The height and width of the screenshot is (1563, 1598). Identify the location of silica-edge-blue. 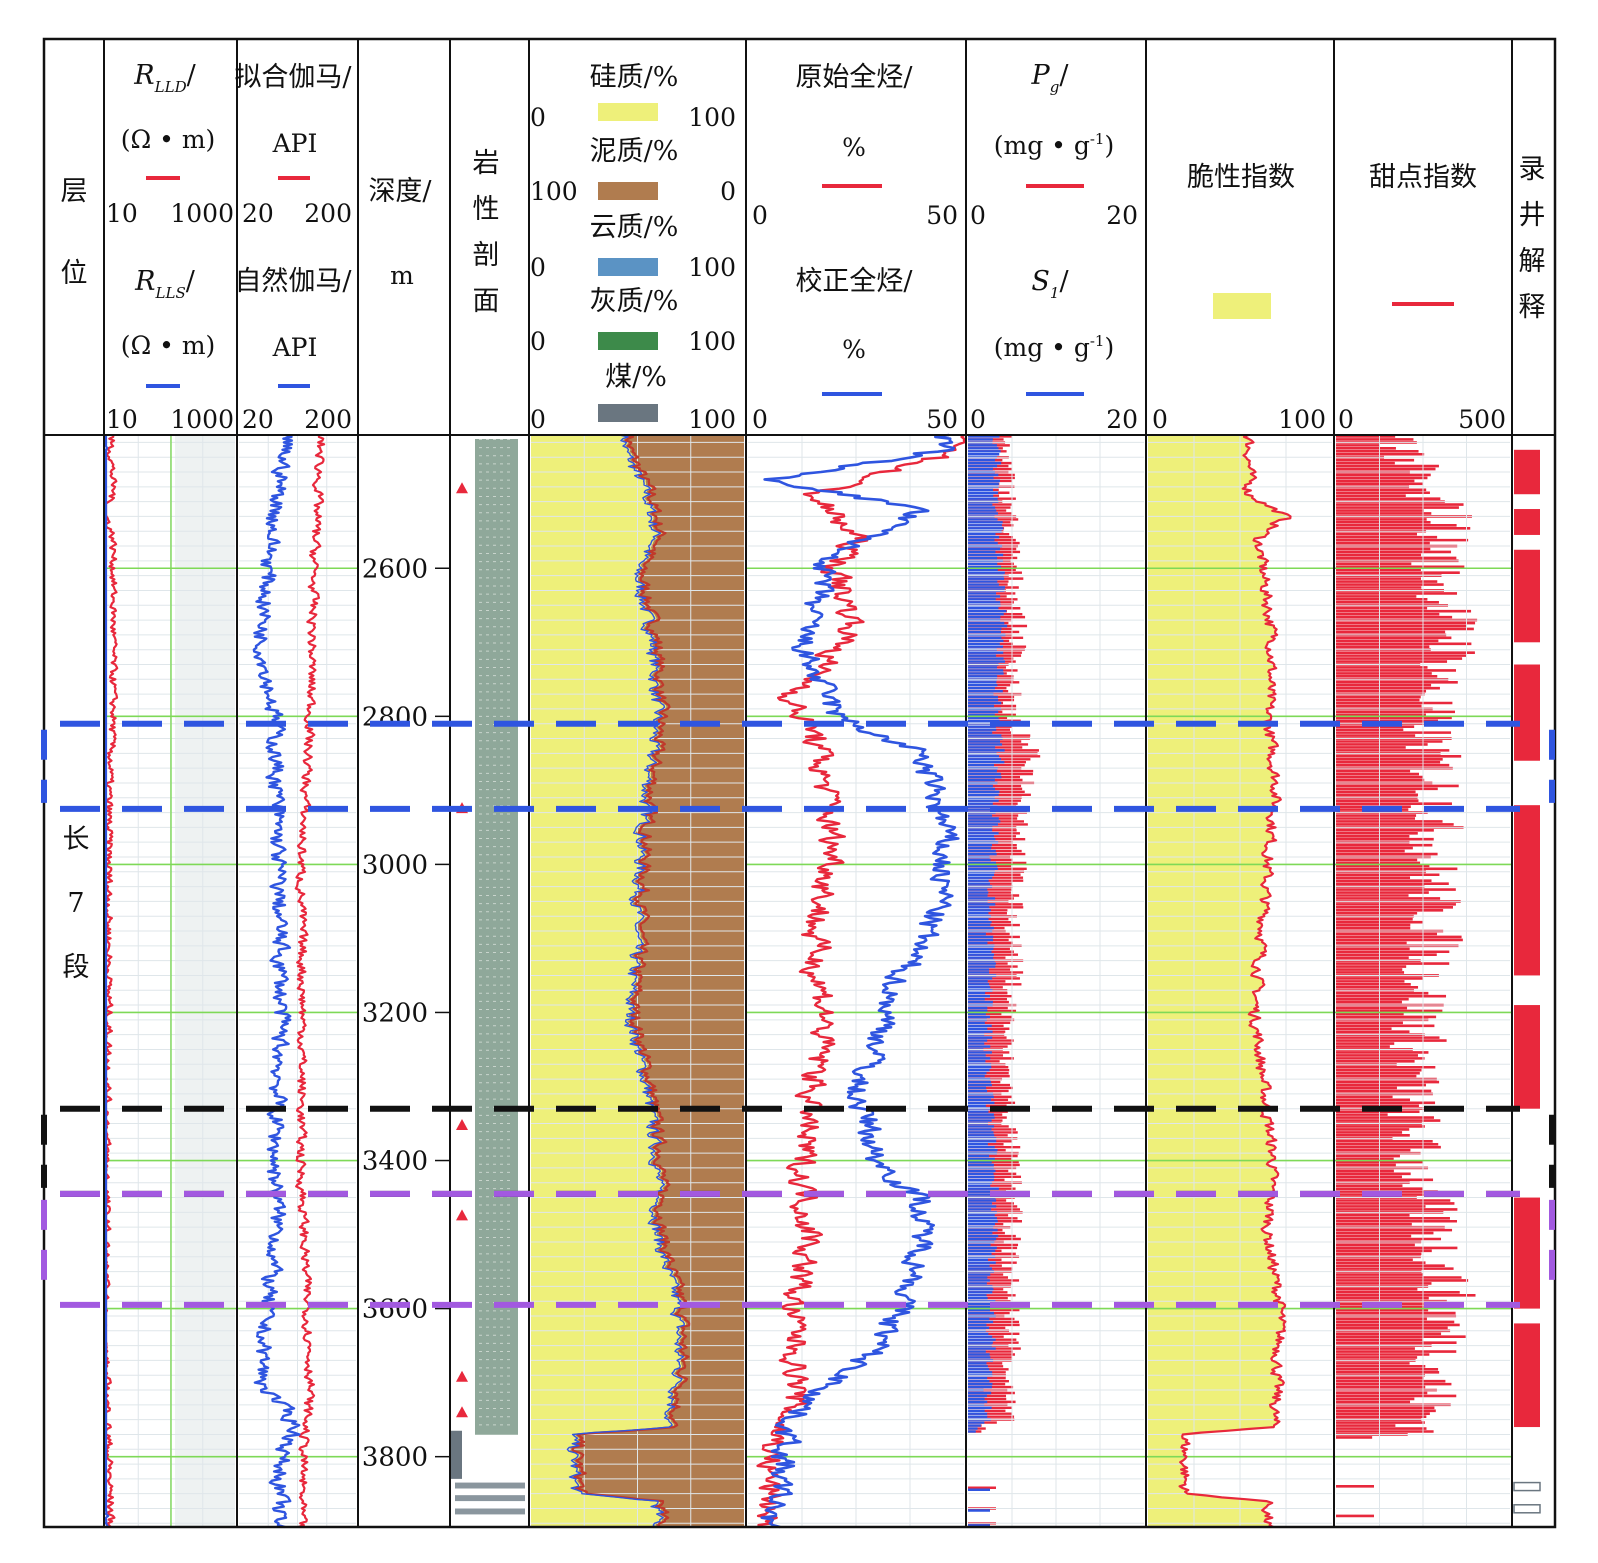
(625, 981).